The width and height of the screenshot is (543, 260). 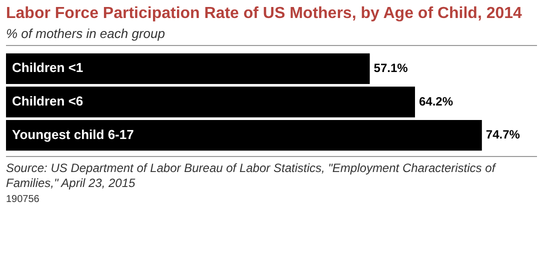 I want to click on y-tick-label: Children <6, so click(x=48, y=101).